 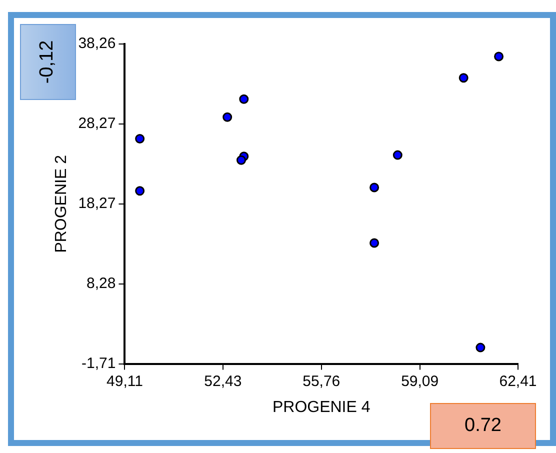 I want to click on y-tick-label: 8,28, so click(x=101, y=283).